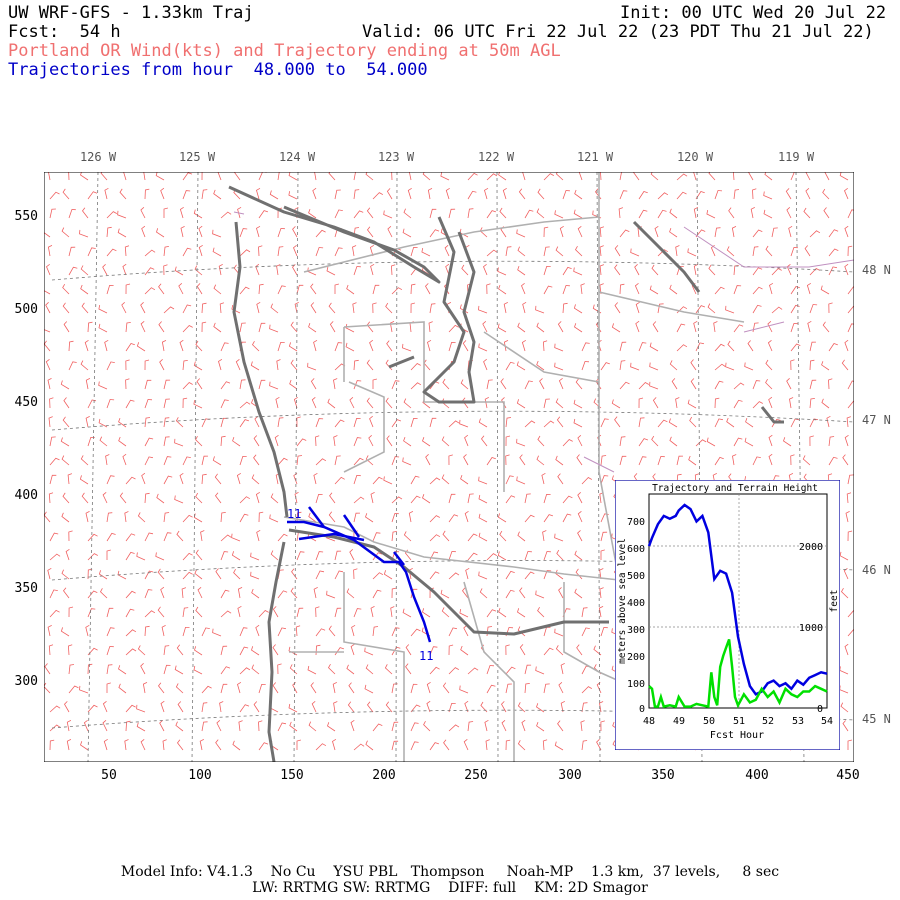  What do you see at coordinates (109, 775) in the screenshot?
I see `x-tick-label: 50` at bounding box center [109, 775].